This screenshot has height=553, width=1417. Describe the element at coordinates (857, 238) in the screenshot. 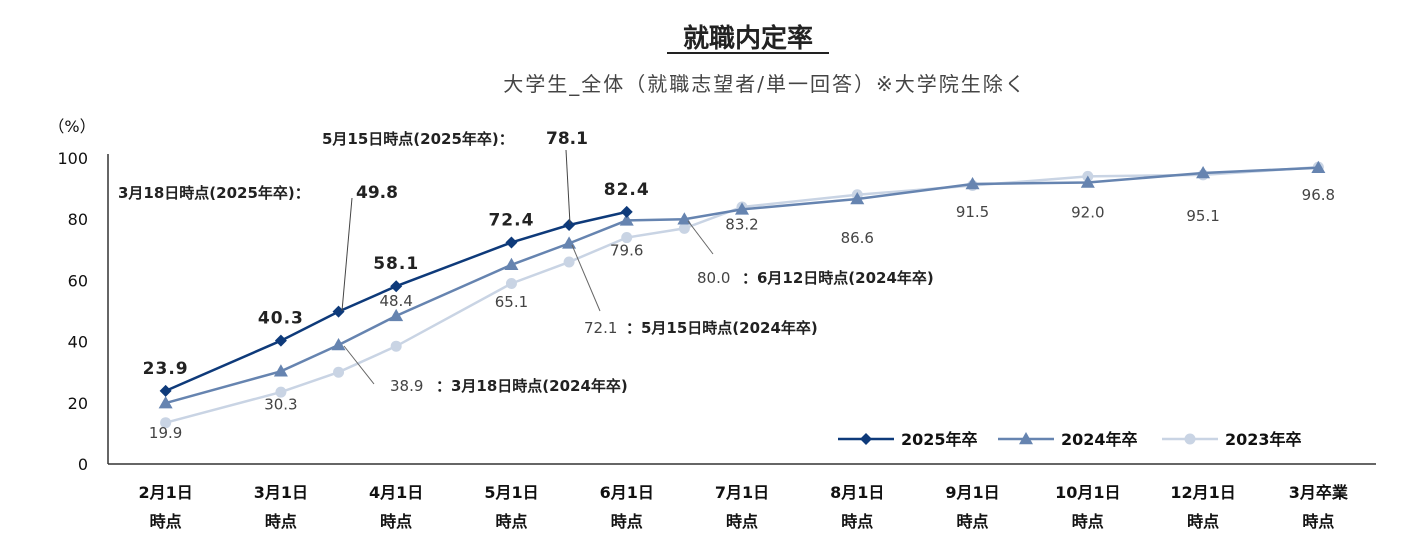

I see `data-label-2024: 86.6` at that location.